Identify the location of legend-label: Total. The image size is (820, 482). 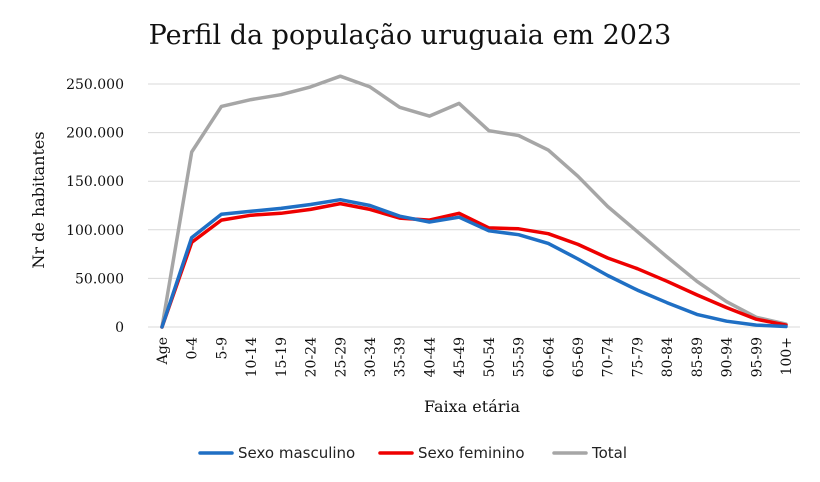
(609, 453).